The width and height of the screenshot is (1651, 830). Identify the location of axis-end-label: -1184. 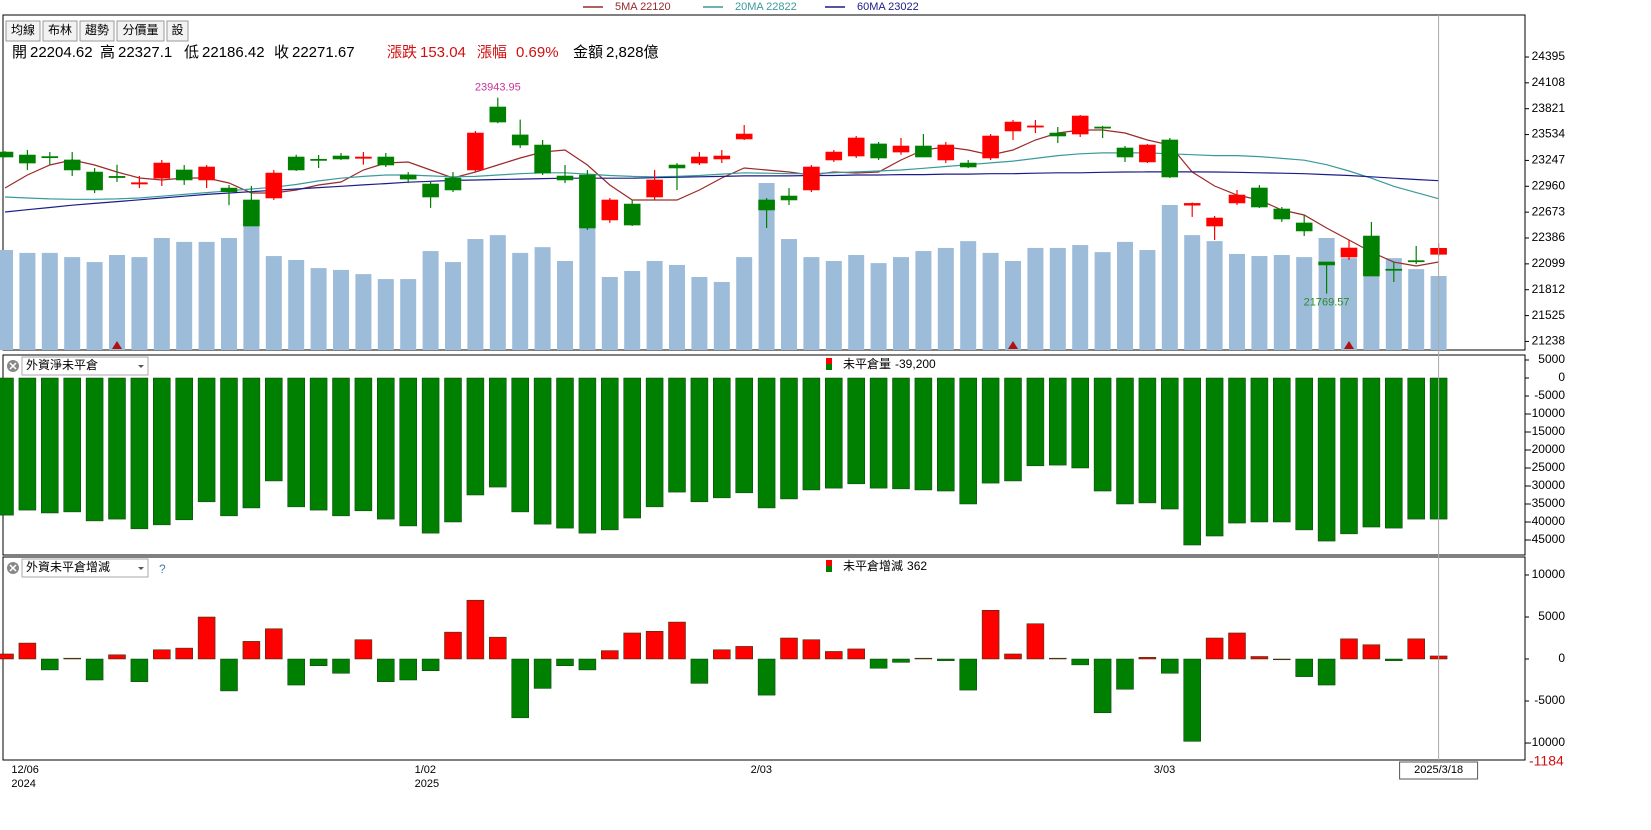
(1546, 761).